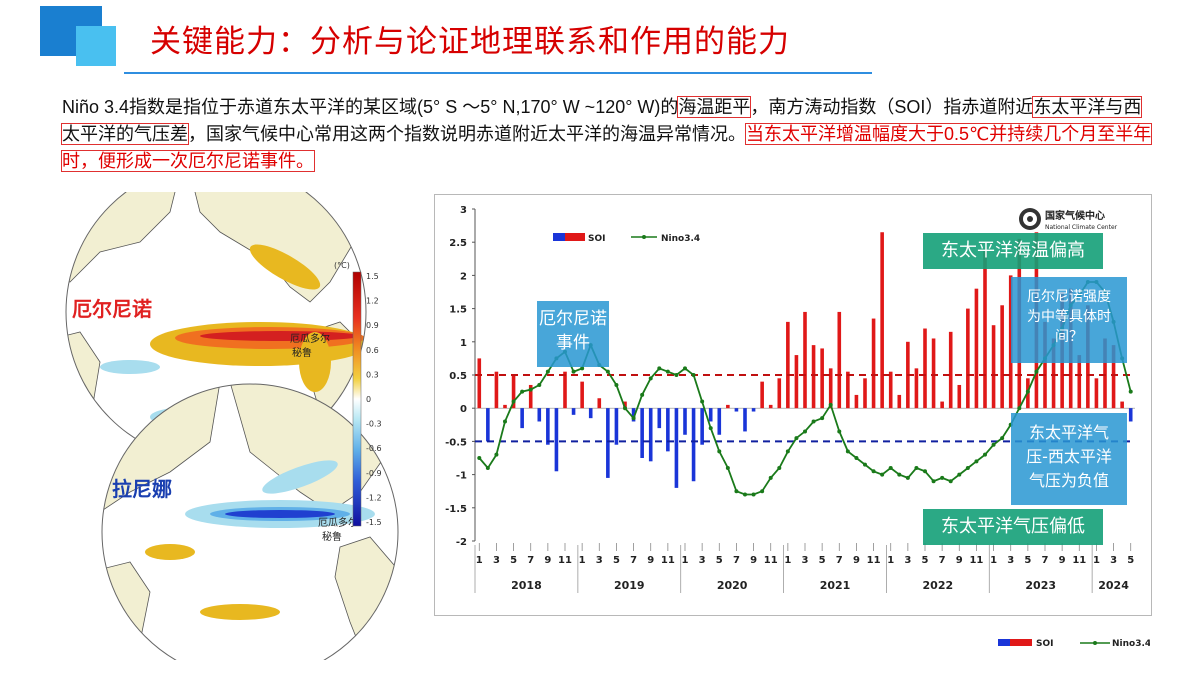 The height and width of the screenshot is (675, 1200). Describe the element at coordinates (892, 107) in the screenshot. I see `para-text-2: ，南方涛动指数（SOI）指赤道附近` at that location.